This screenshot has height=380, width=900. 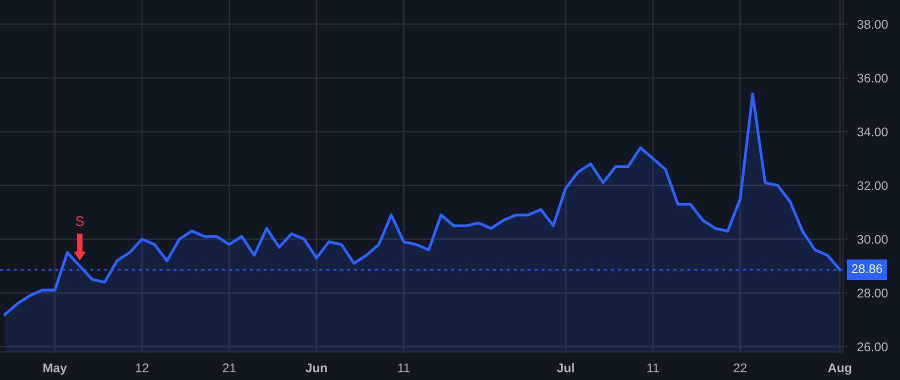 What do you see at coordinates (55, 369) in the screenshot?
I see `x-tick-label: May` at bounding box center [55, 369].